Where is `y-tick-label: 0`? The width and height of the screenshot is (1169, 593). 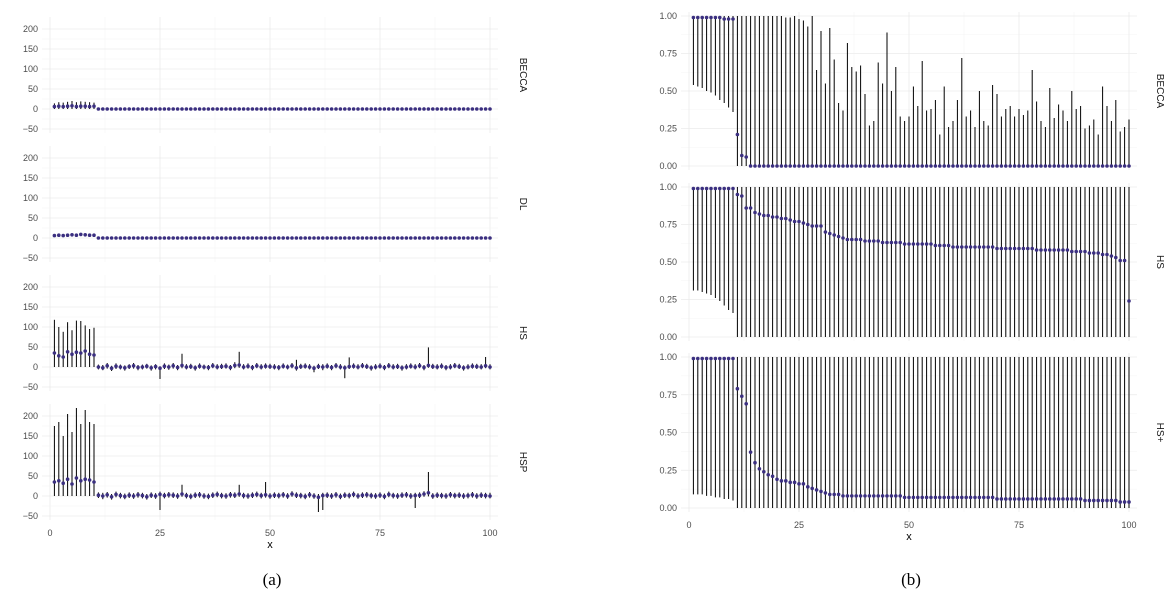
y-tick-label: 0 is located at coordinates (35, 367).